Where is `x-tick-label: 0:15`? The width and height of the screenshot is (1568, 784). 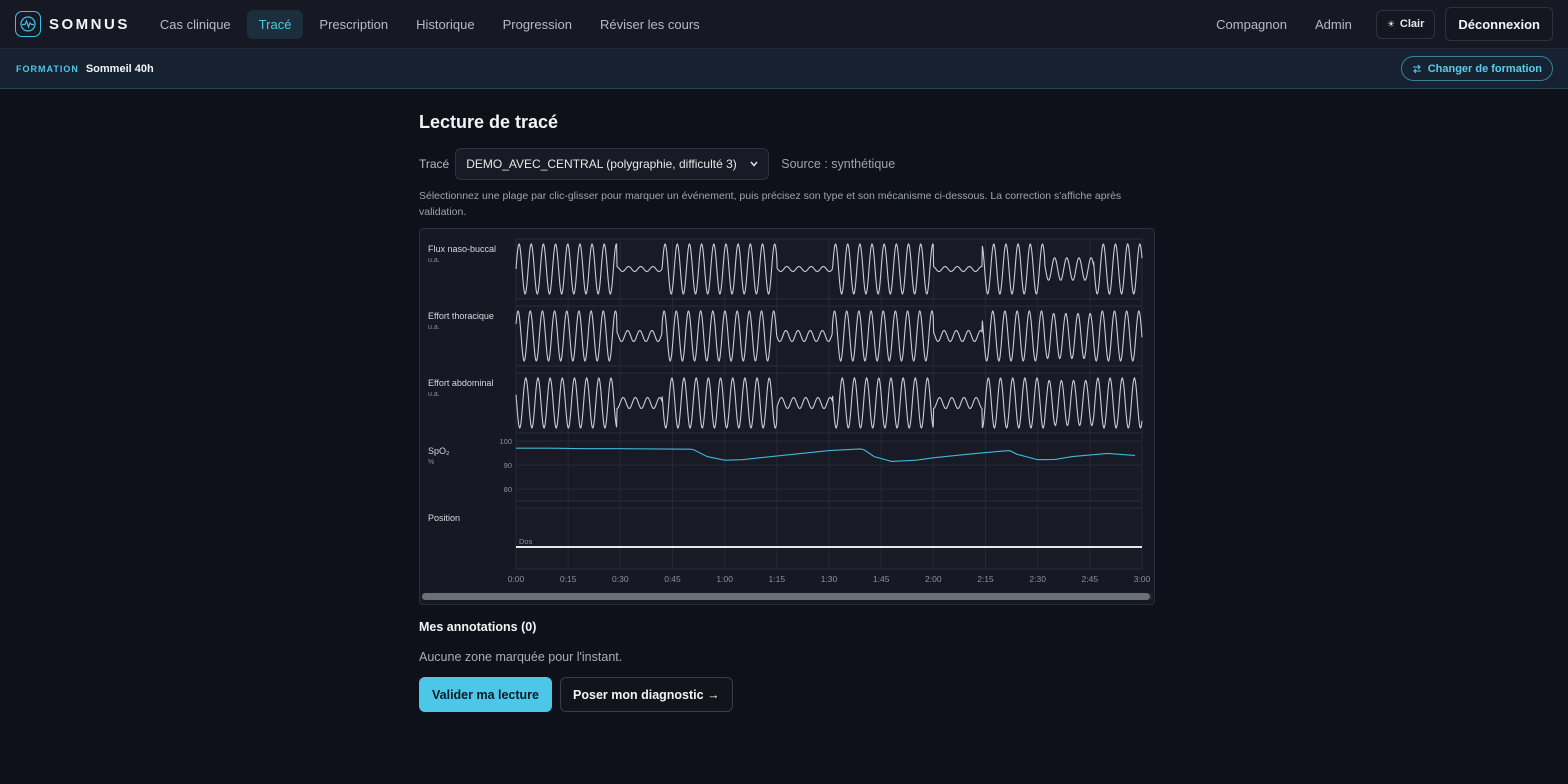
x-tick-label: 0:15 is located at coordinates (568, 579).